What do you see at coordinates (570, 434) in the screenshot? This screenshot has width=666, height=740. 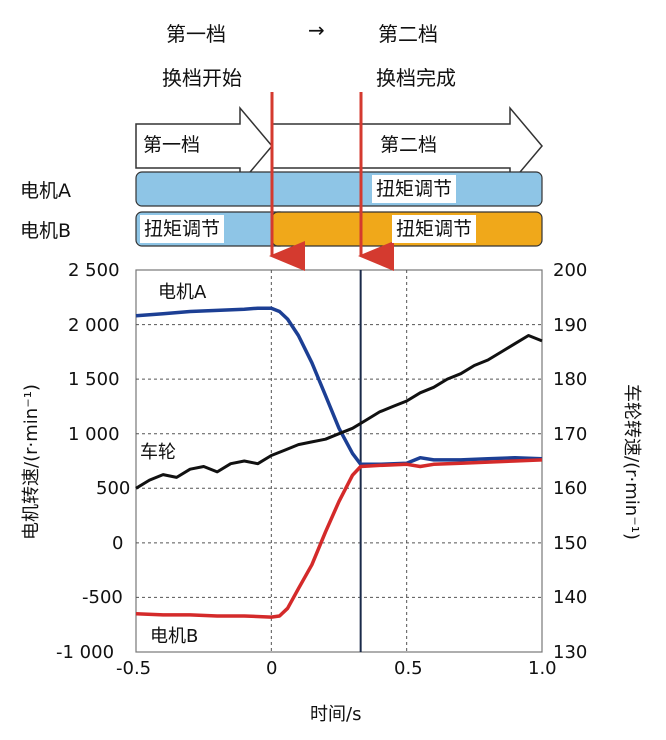 I see `y2-tick-label: 170` at bounding box center [570, 434].